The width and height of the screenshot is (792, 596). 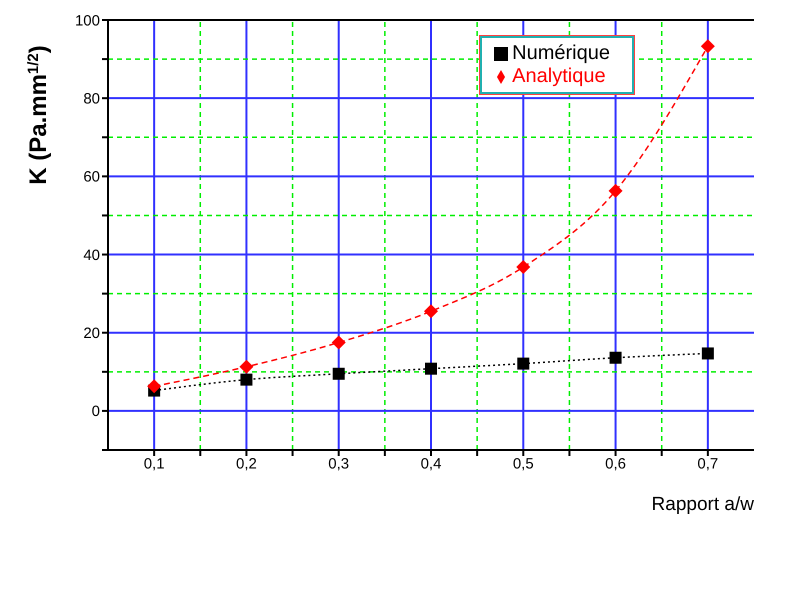 I want to click on y-tick-label: 60, so click(x=91, y=177).